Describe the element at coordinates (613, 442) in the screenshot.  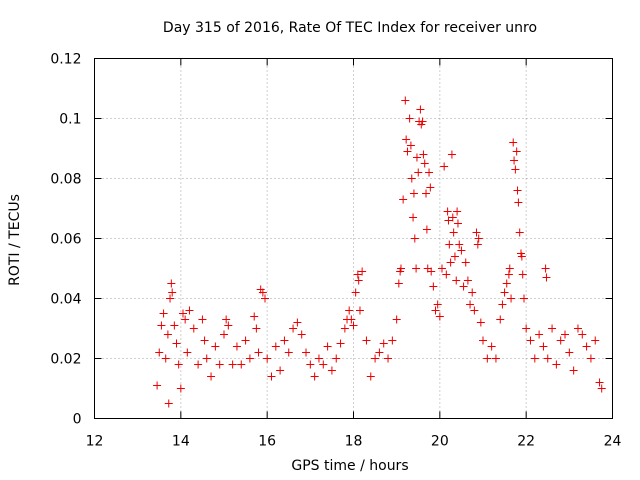
I see `x-tick-label: 24` at that location.